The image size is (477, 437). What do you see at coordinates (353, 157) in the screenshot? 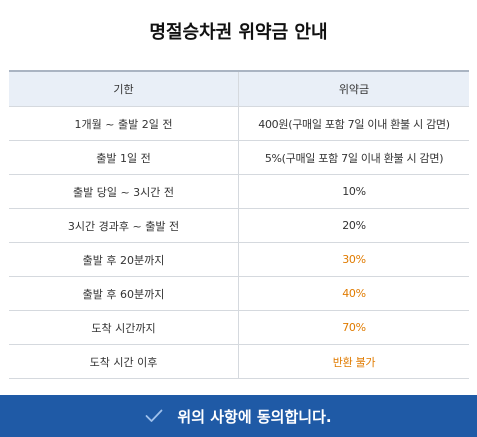
I see `fee-cell: 5%(구매일 포함 7일 이내 환불 시 감면)` at bounding box center [353, 157].